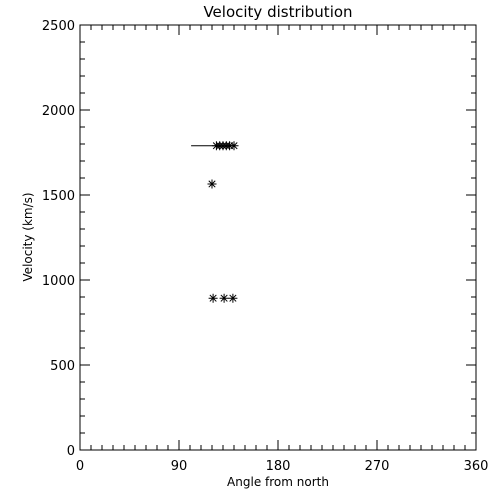  What do you see at coordinates (223, 222) in the screenshot?
I see `data-points` at bounding box center [223, 222].